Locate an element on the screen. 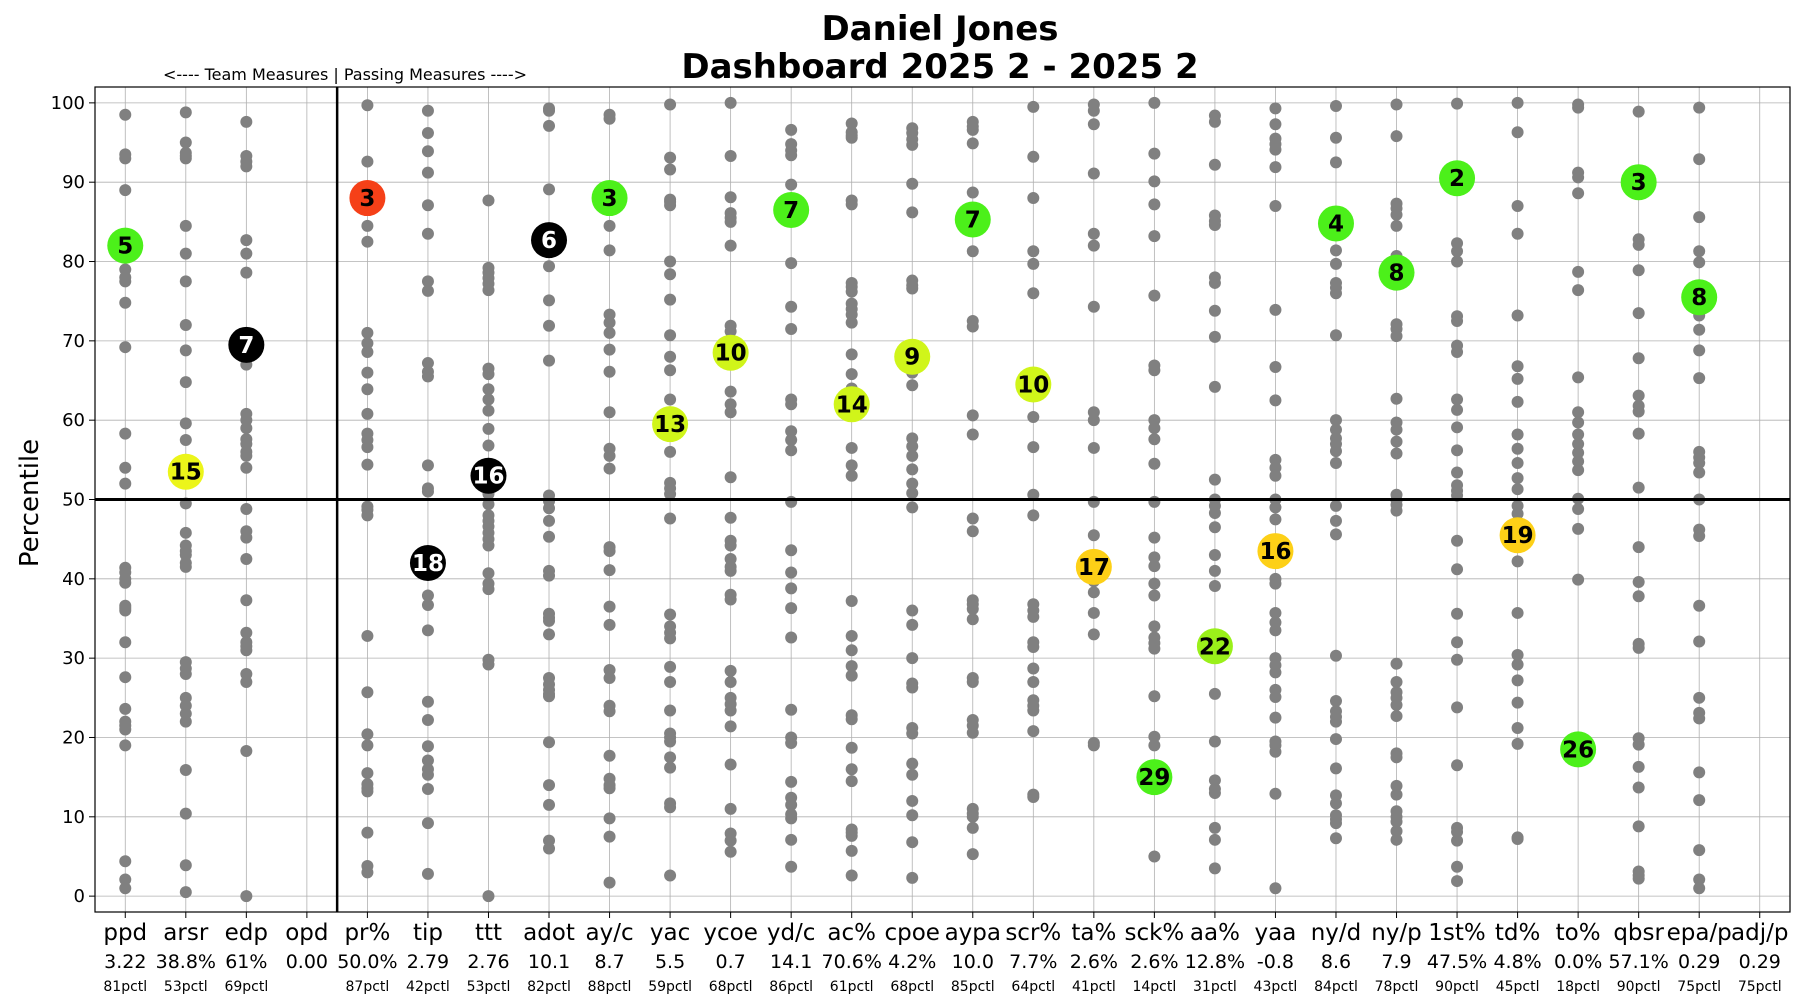 Image resolution: width=1800 pixels, height=1000 pixels. category-percentile: 86pctl is located at coordinates (791, 987).